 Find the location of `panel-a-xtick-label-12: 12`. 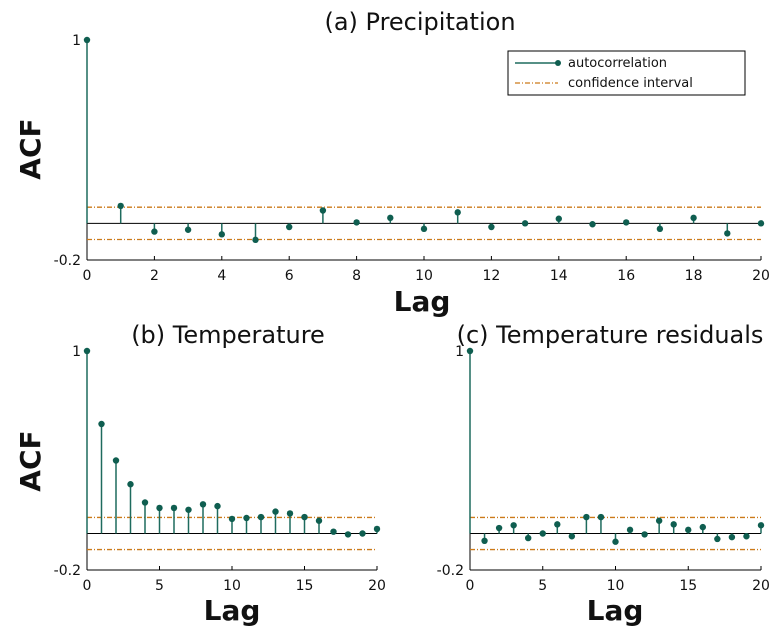

panel-a-xtick-label-12: 12 is located at coordinates (491, 276).